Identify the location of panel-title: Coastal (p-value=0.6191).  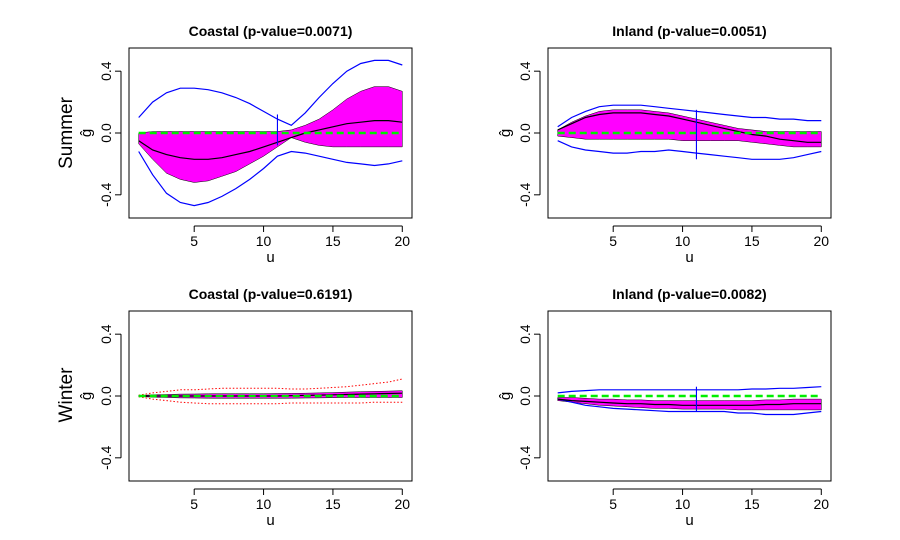
(271, 294).